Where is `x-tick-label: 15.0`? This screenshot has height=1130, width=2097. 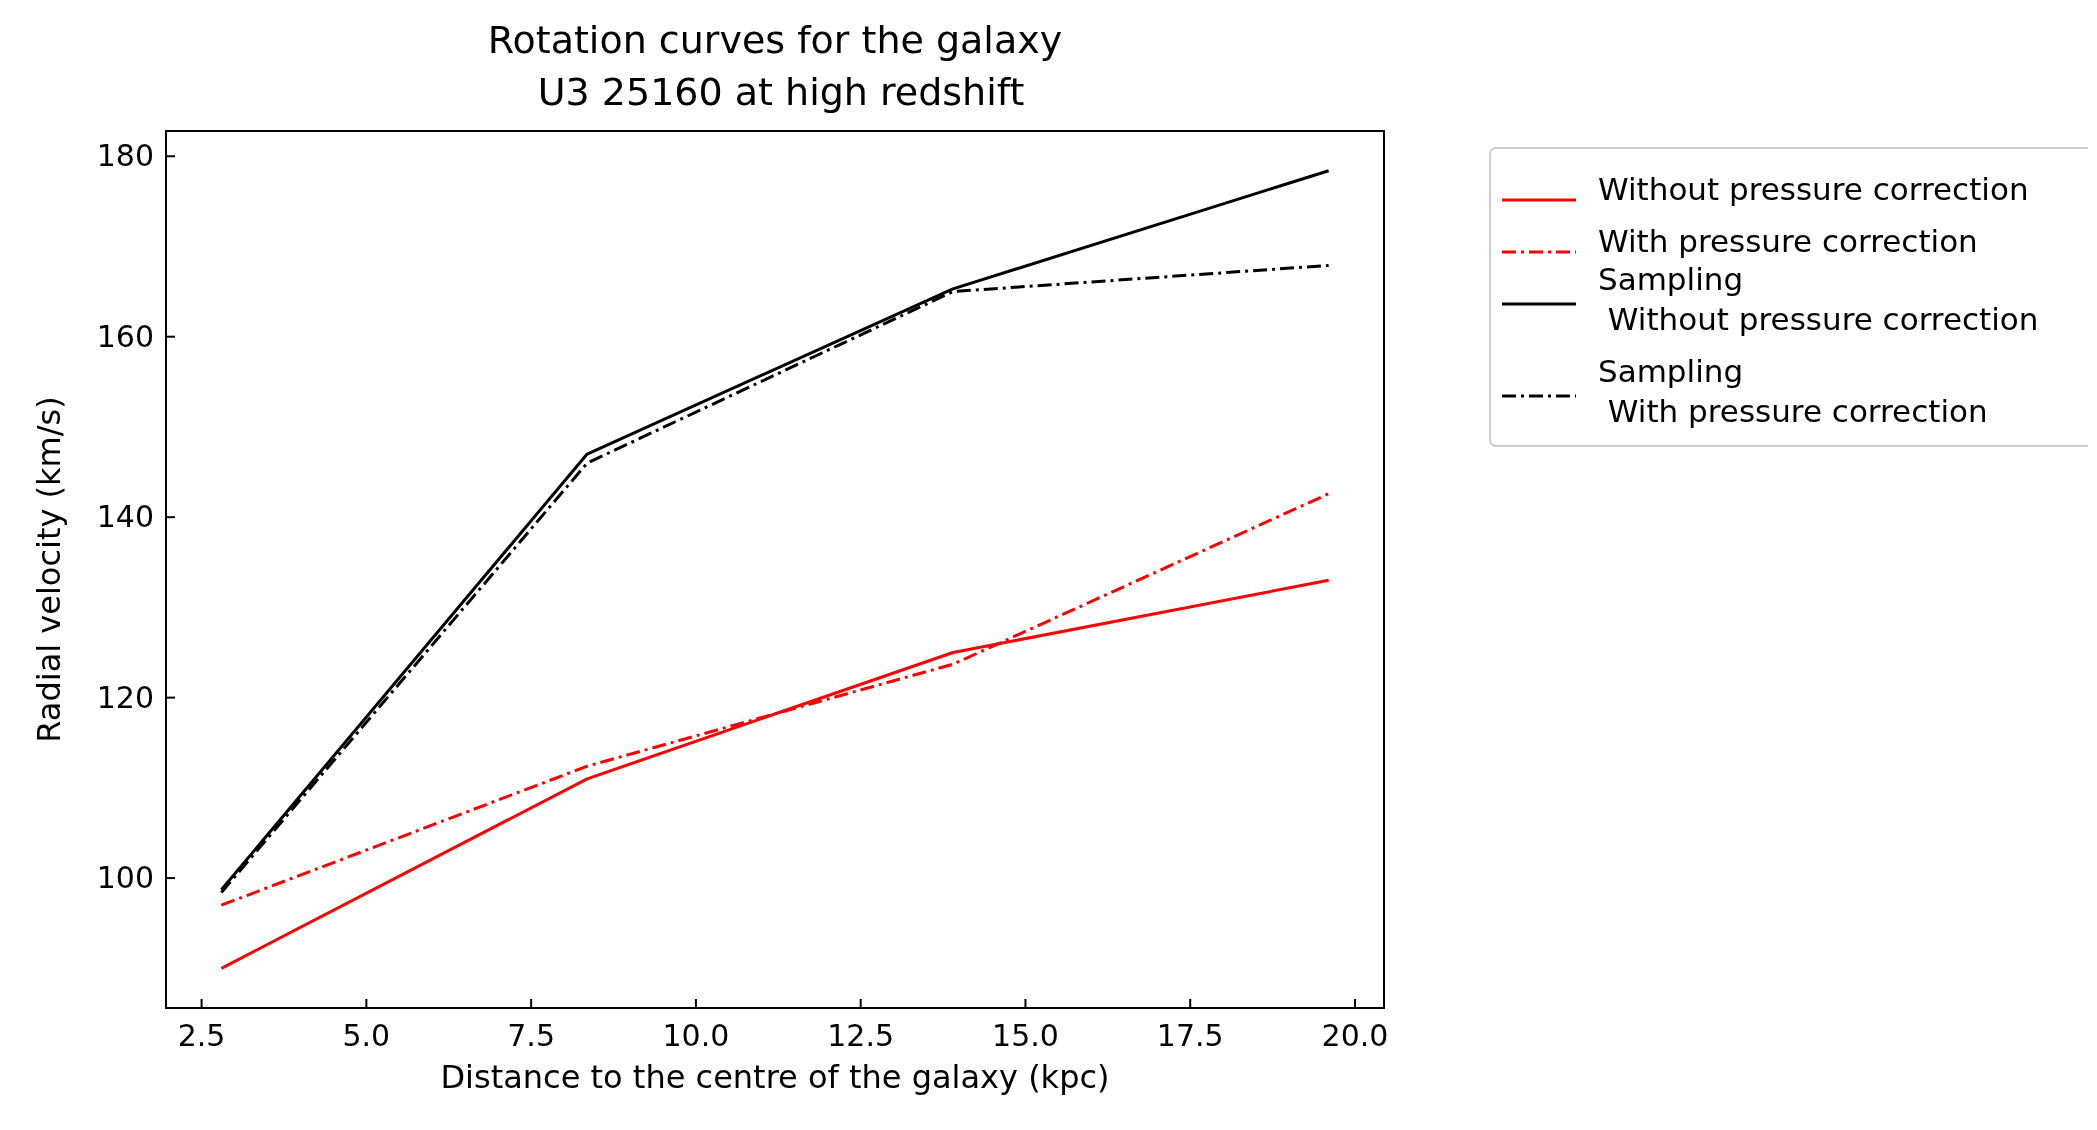
x-tick-label: 15.0 is located at coordinates (1025, 1035).